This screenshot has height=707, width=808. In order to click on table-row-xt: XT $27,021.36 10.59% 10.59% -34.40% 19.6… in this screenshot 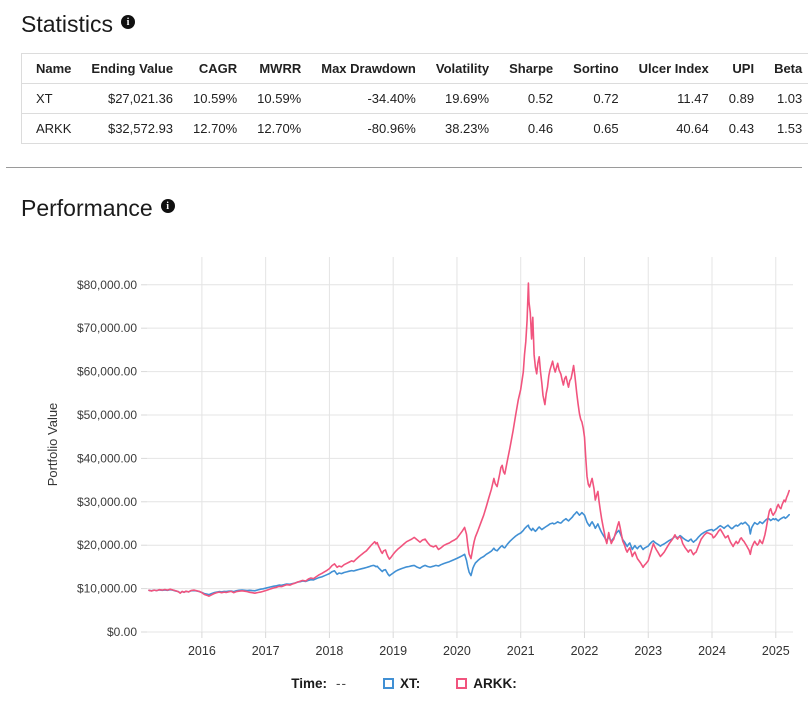, I will do `click(414, 98)`.